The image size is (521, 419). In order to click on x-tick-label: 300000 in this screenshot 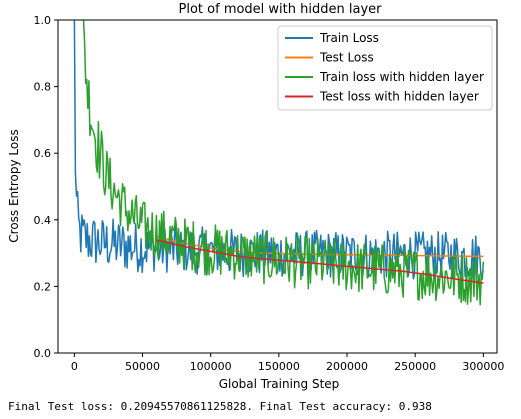, I will do `click(483, 366)`.